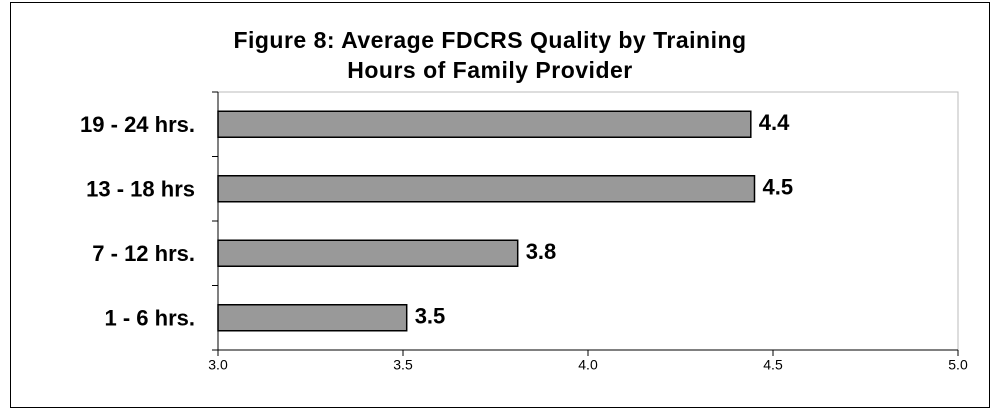 This screenshot has height=410, width=992. I want to click on data-label: 4.5, so click(778, 187).